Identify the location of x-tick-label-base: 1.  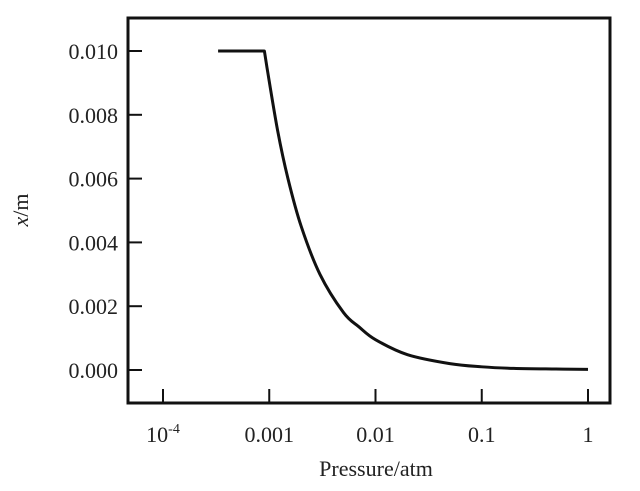
(588, 434).